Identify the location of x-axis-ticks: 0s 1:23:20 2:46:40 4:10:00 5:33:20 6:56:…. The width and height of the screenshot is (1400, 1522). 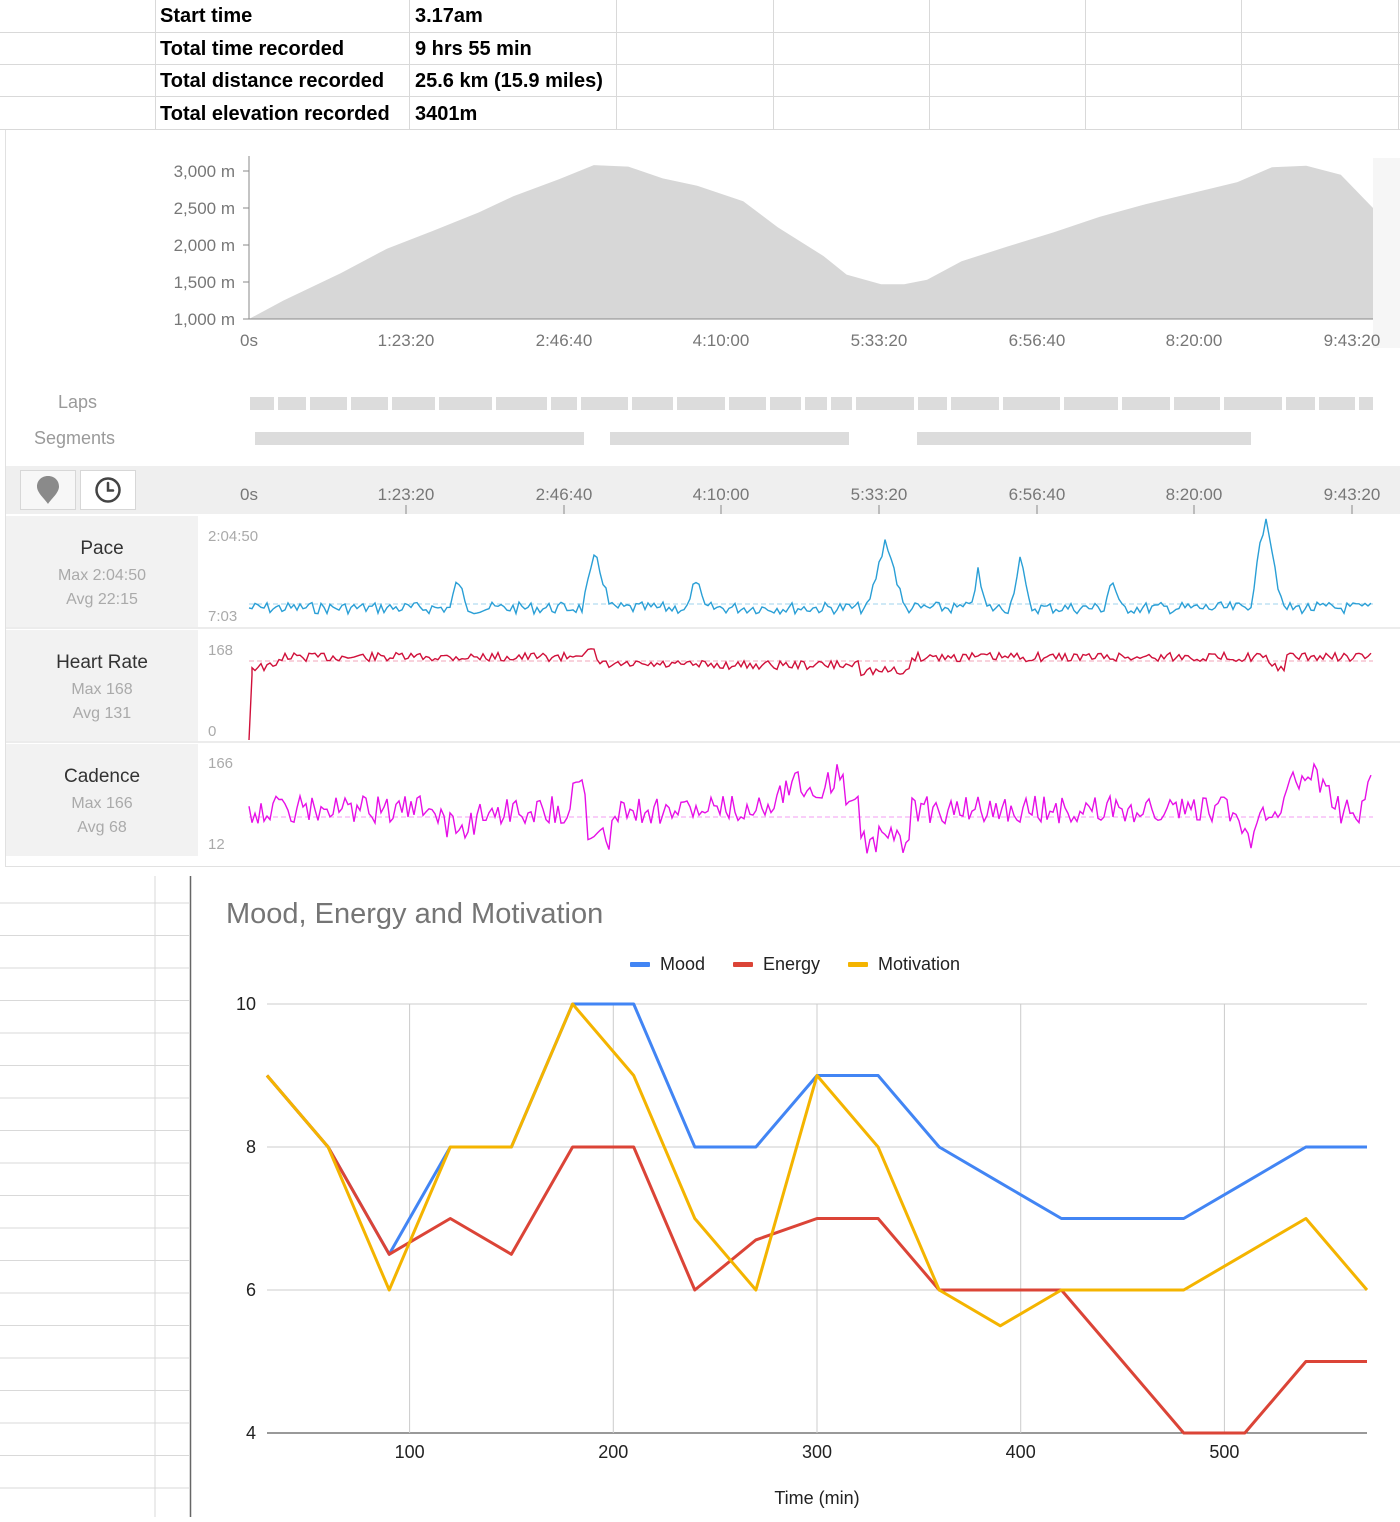
(810, 340).